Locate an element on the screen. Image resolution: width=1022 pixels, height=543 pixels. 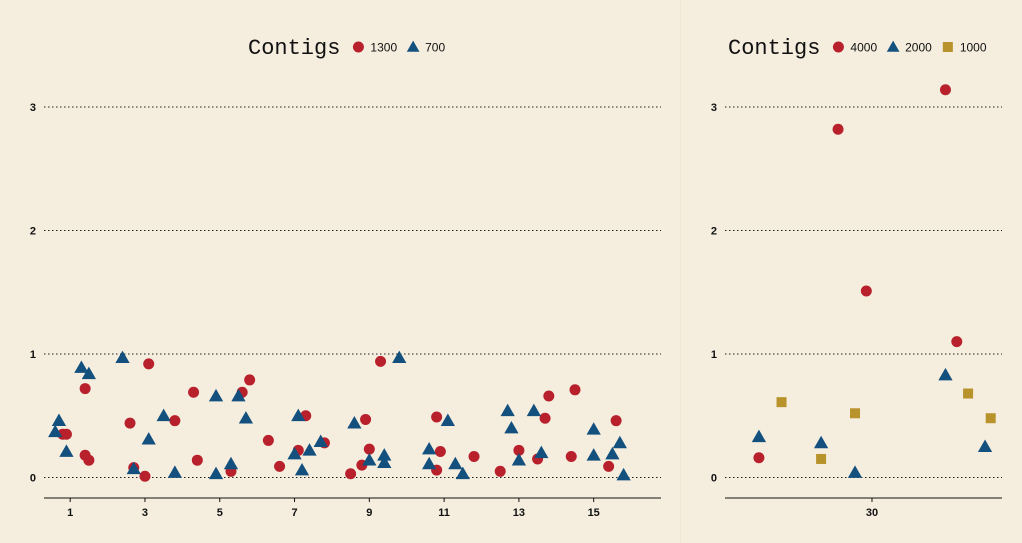
legend-label-1300: 1300 is located at coordinates (383, 48).